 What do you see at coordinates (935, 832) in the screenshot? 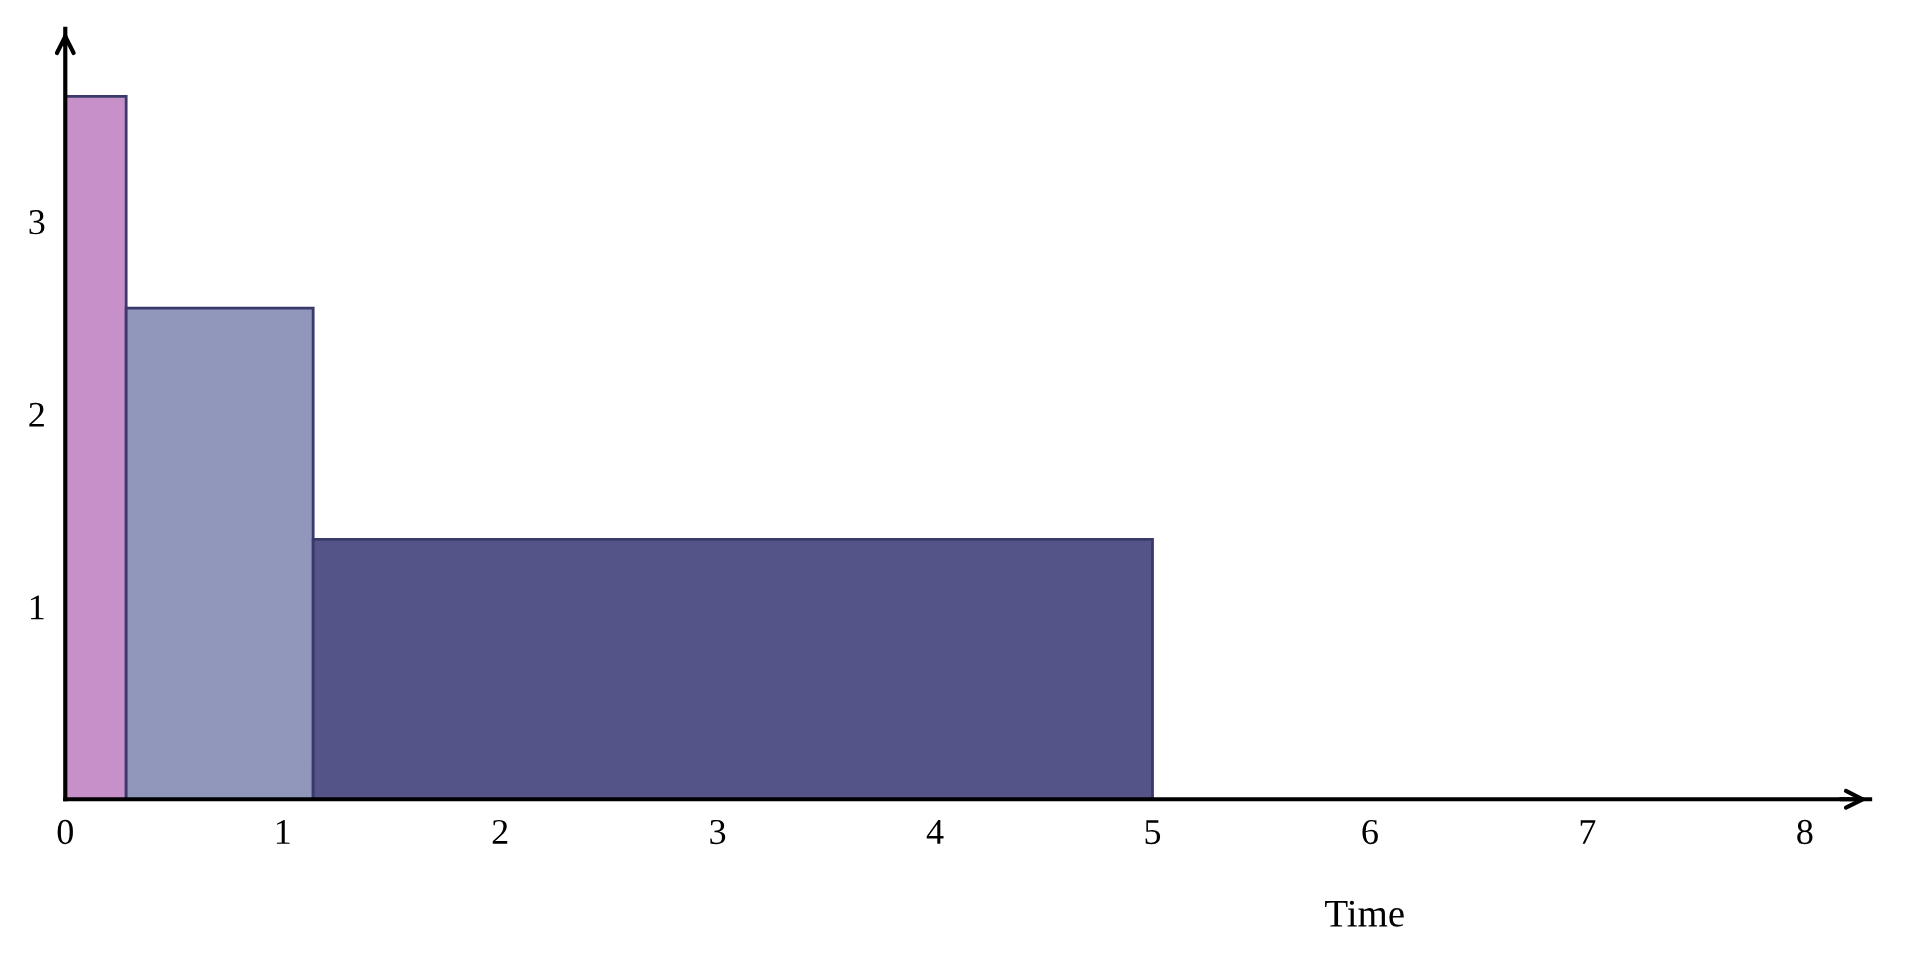
I see `x-tick-label: 4` at bounding box center [935, 832].